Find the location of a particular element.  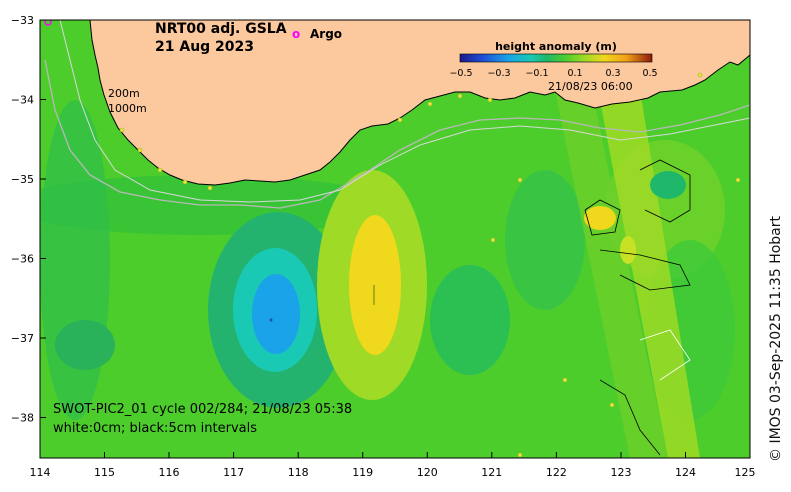

swath-right is located at coordinates (649, 274).